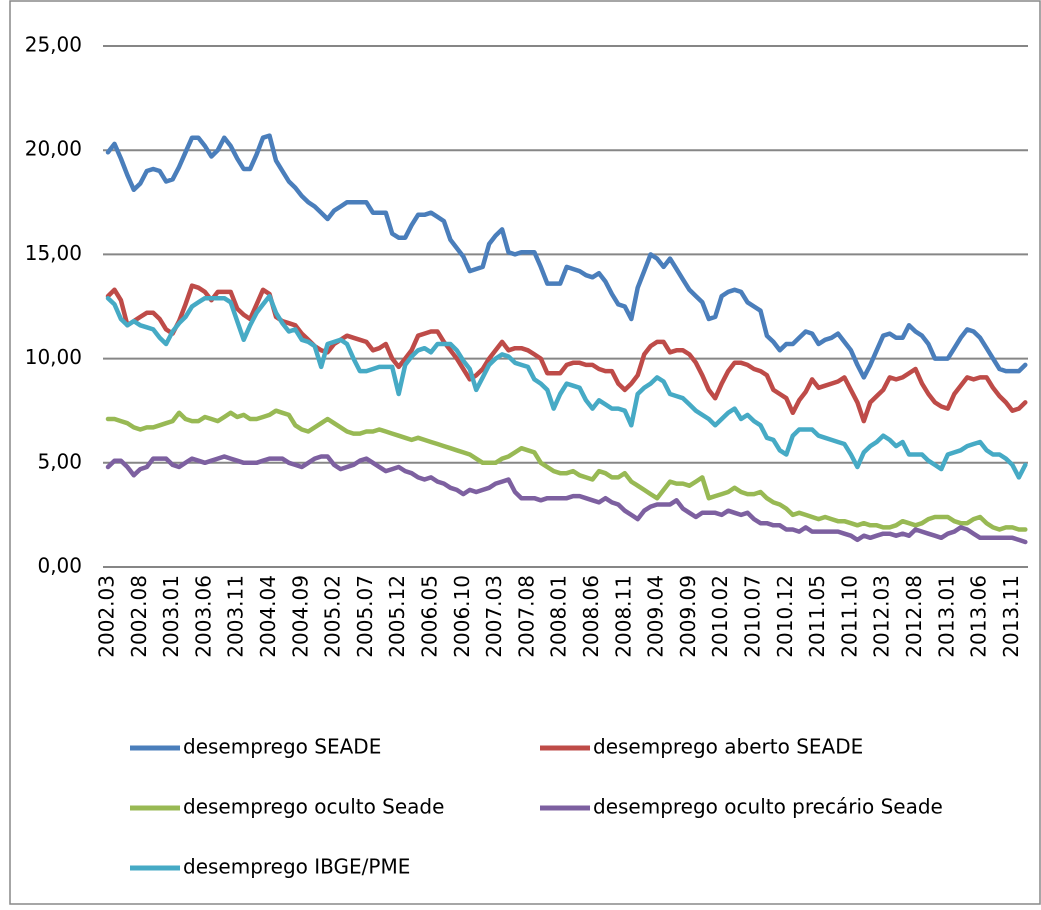  Describe the element at coordinates (1011, 616) in the screenshot. I see `x-tick-label: 2013.11` at that location.